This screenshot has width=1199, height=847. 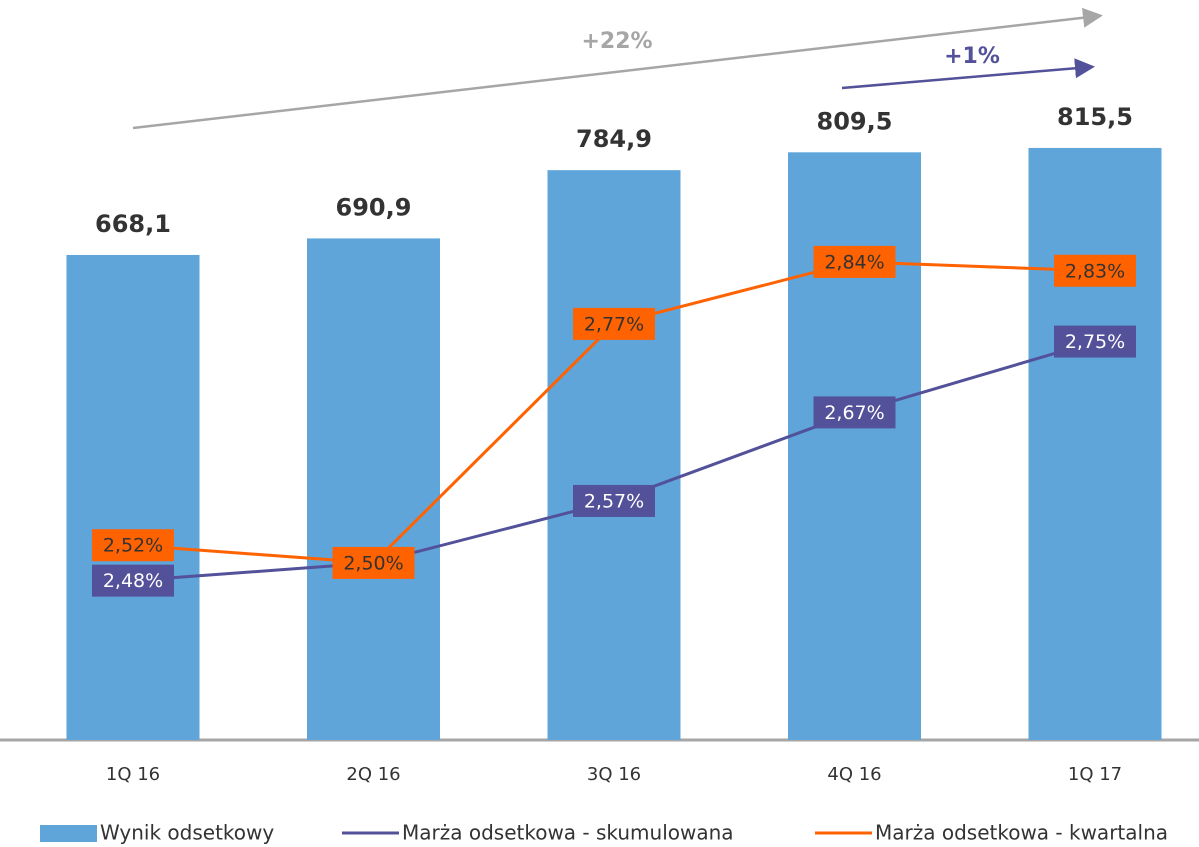 What do you see at coordinates (616, 41) in the screenshot?
I see `annotation: +22%` at bounding box center [616, 41].